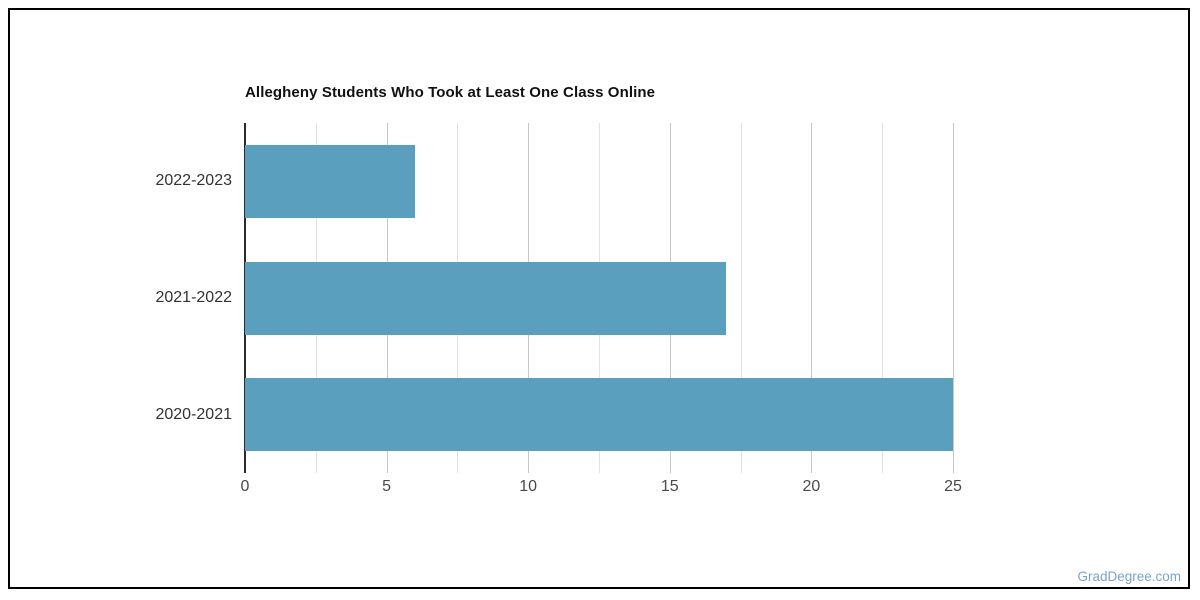  Describe the element at coordinates (741, 298) in the screenshot. I see `gridline-minor-17.5` at that location.